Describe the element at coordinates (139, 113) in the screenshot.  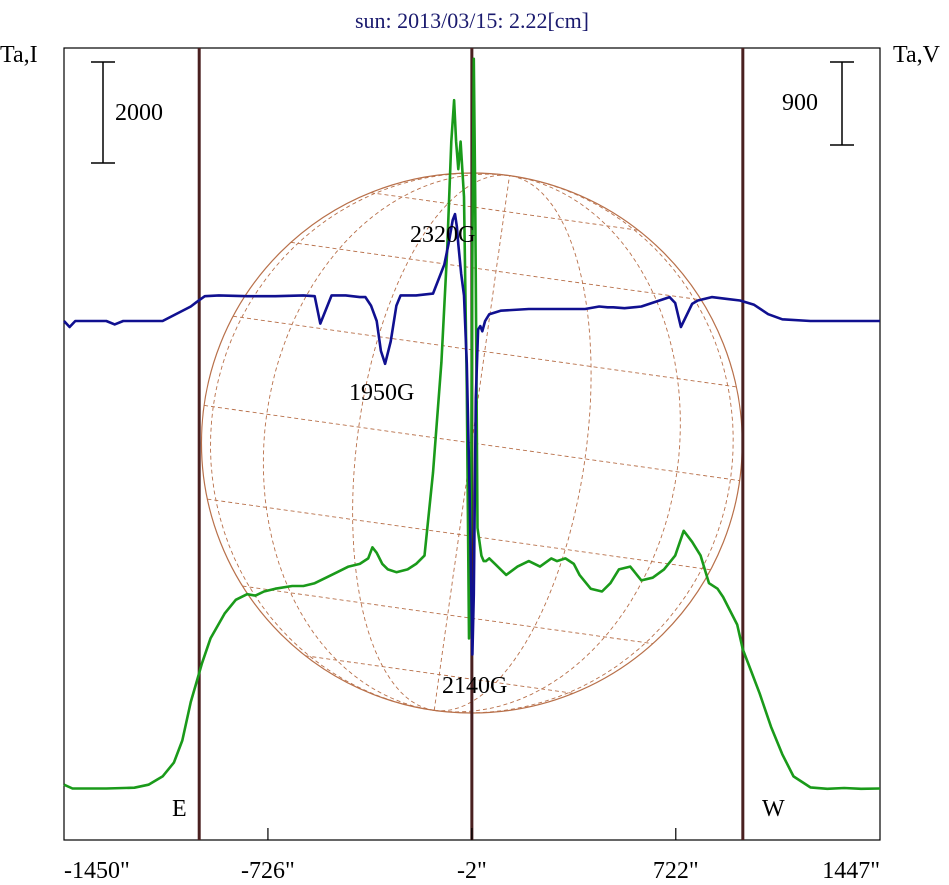
I see `left-scale-label: 2000` at that location.